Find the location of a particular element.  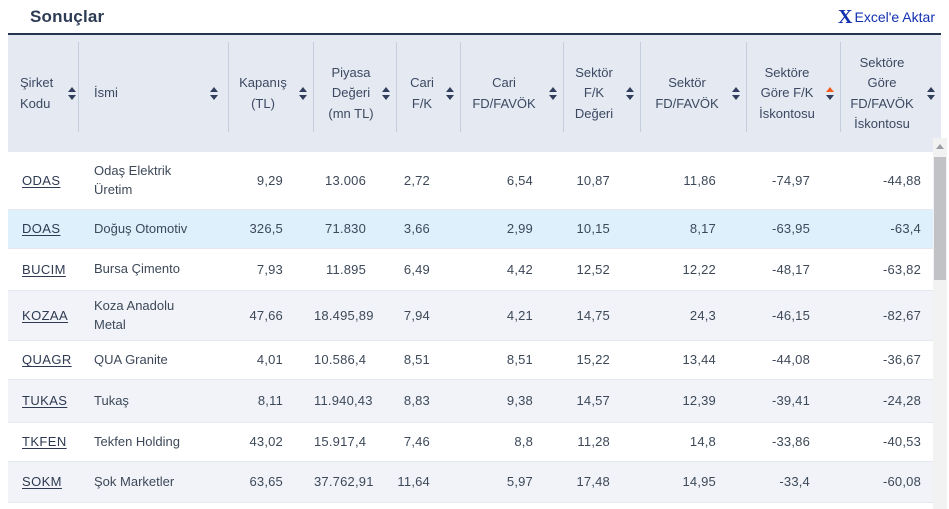

company-name: Doğuş Otomotiv is located at coordinates (153, 229).